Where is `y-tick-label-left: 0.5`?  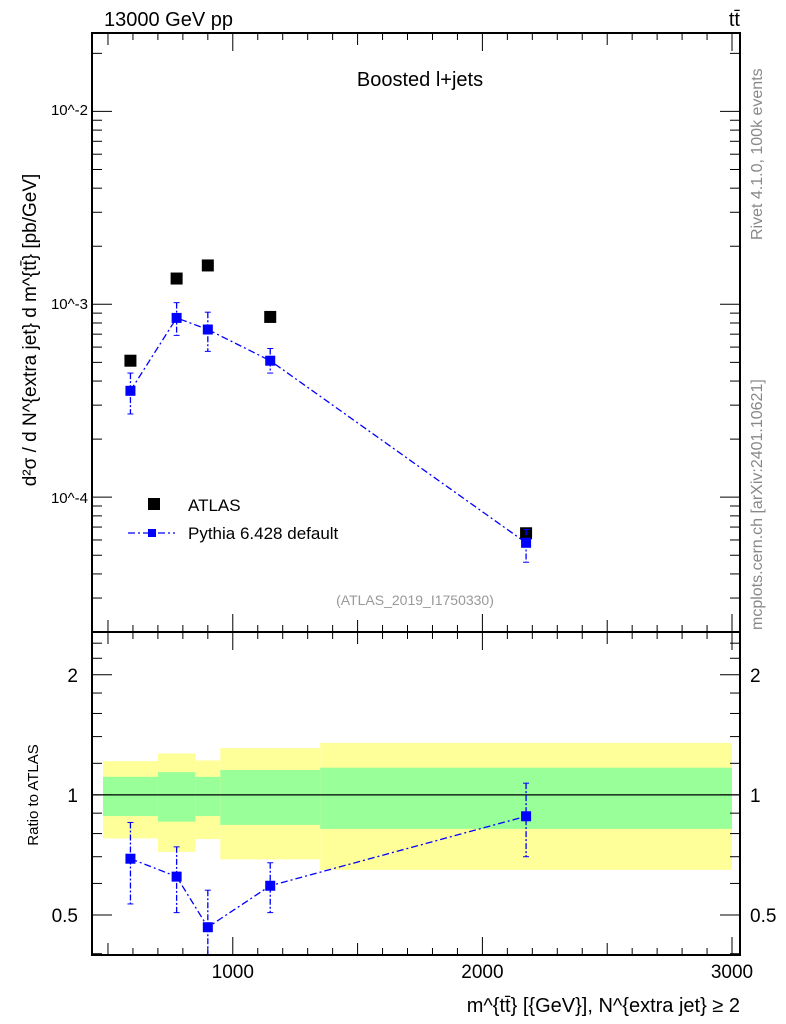 y-tick-label-left: 0.5 is located at coordinates (65, 916).